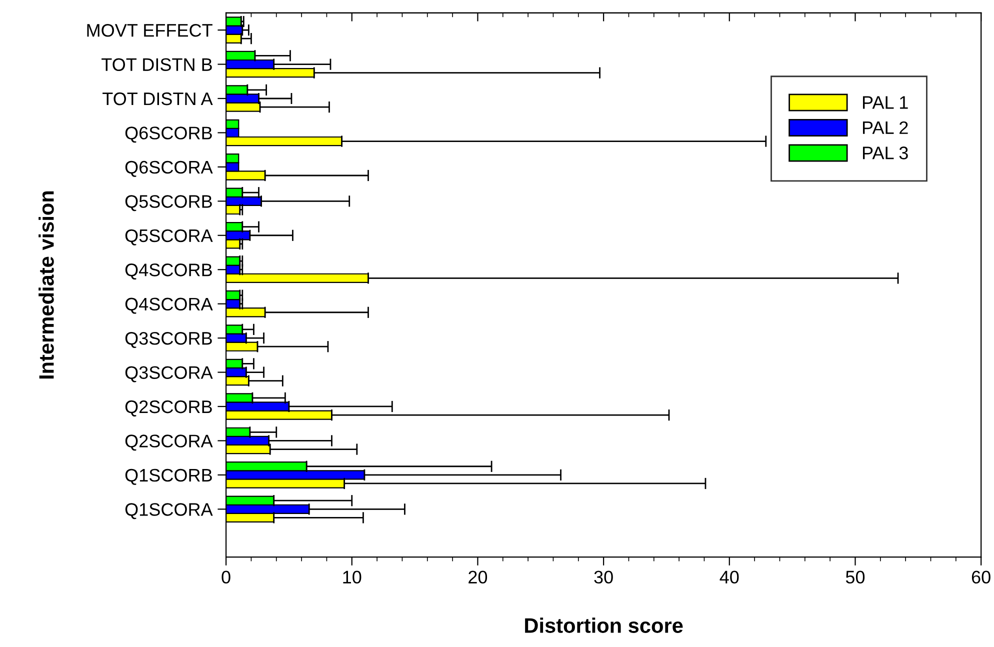 This screenshot has width=994, height=647. Describe the element at coordinates (168, 203) in the screenshot. I see `y-tick-label: Q5SCORB` at that location.